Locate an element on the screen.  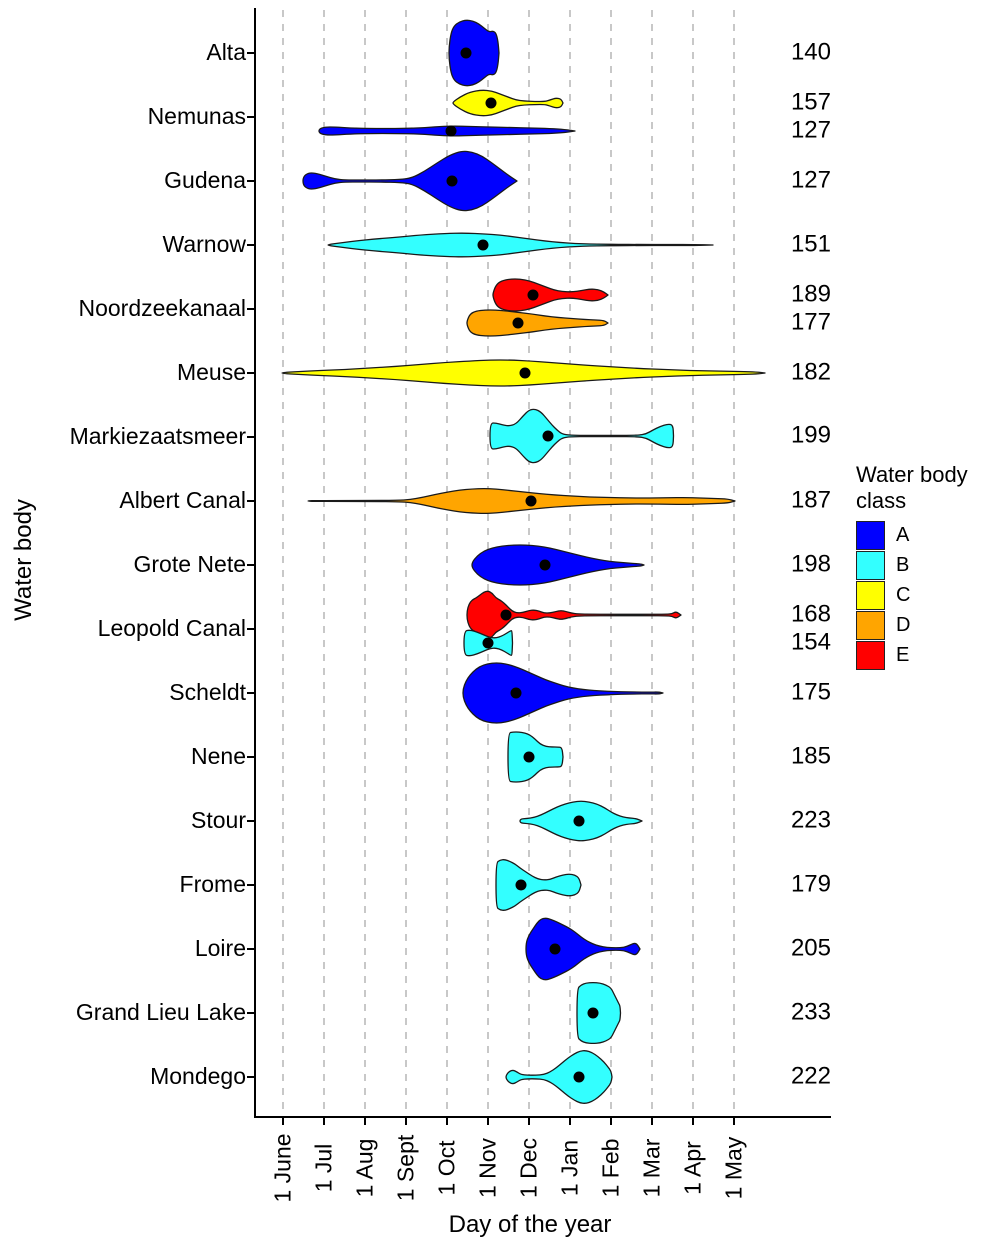
legend-label-d: D is located at coordinates (903, 625).